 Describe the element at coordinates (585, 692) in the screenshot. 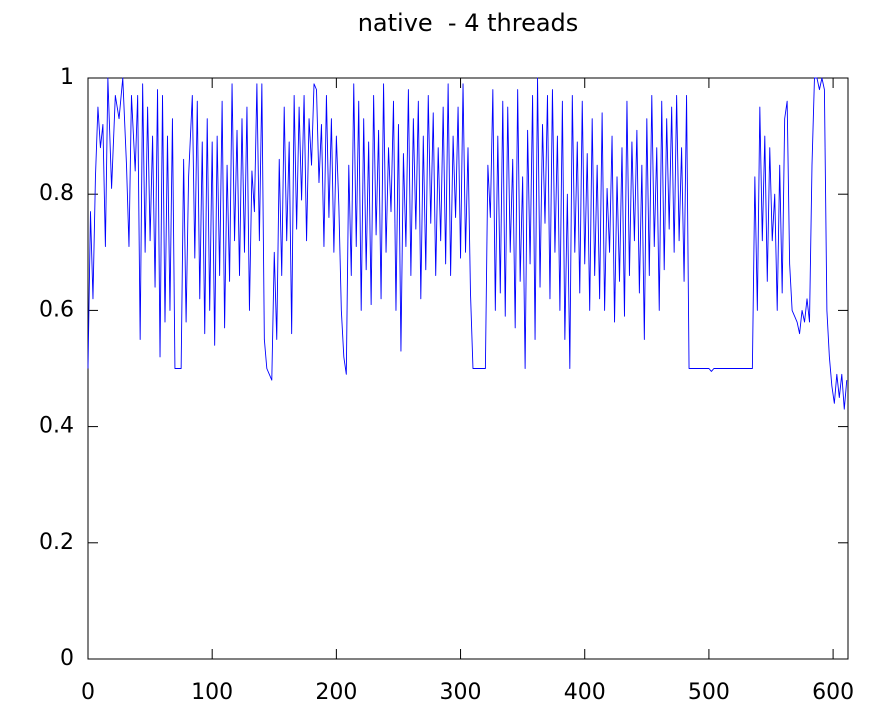

I see `x-tick-label: 400` at that location.